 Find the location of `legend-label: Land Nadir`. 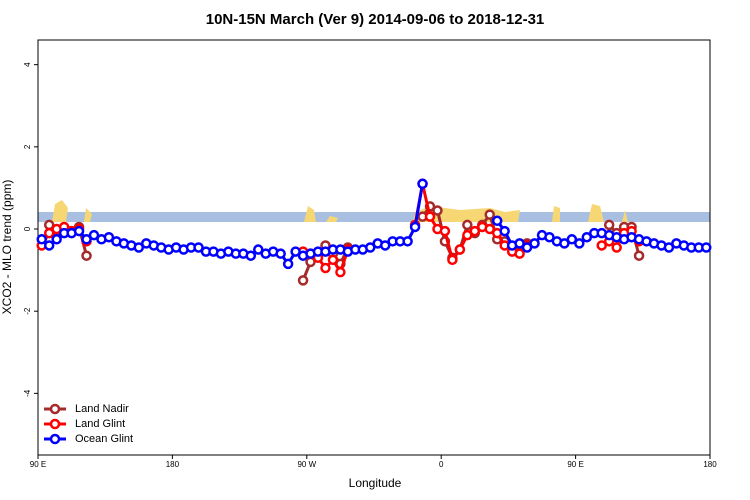

legend-label: Land Nadir is located at coordinates (102, 409).